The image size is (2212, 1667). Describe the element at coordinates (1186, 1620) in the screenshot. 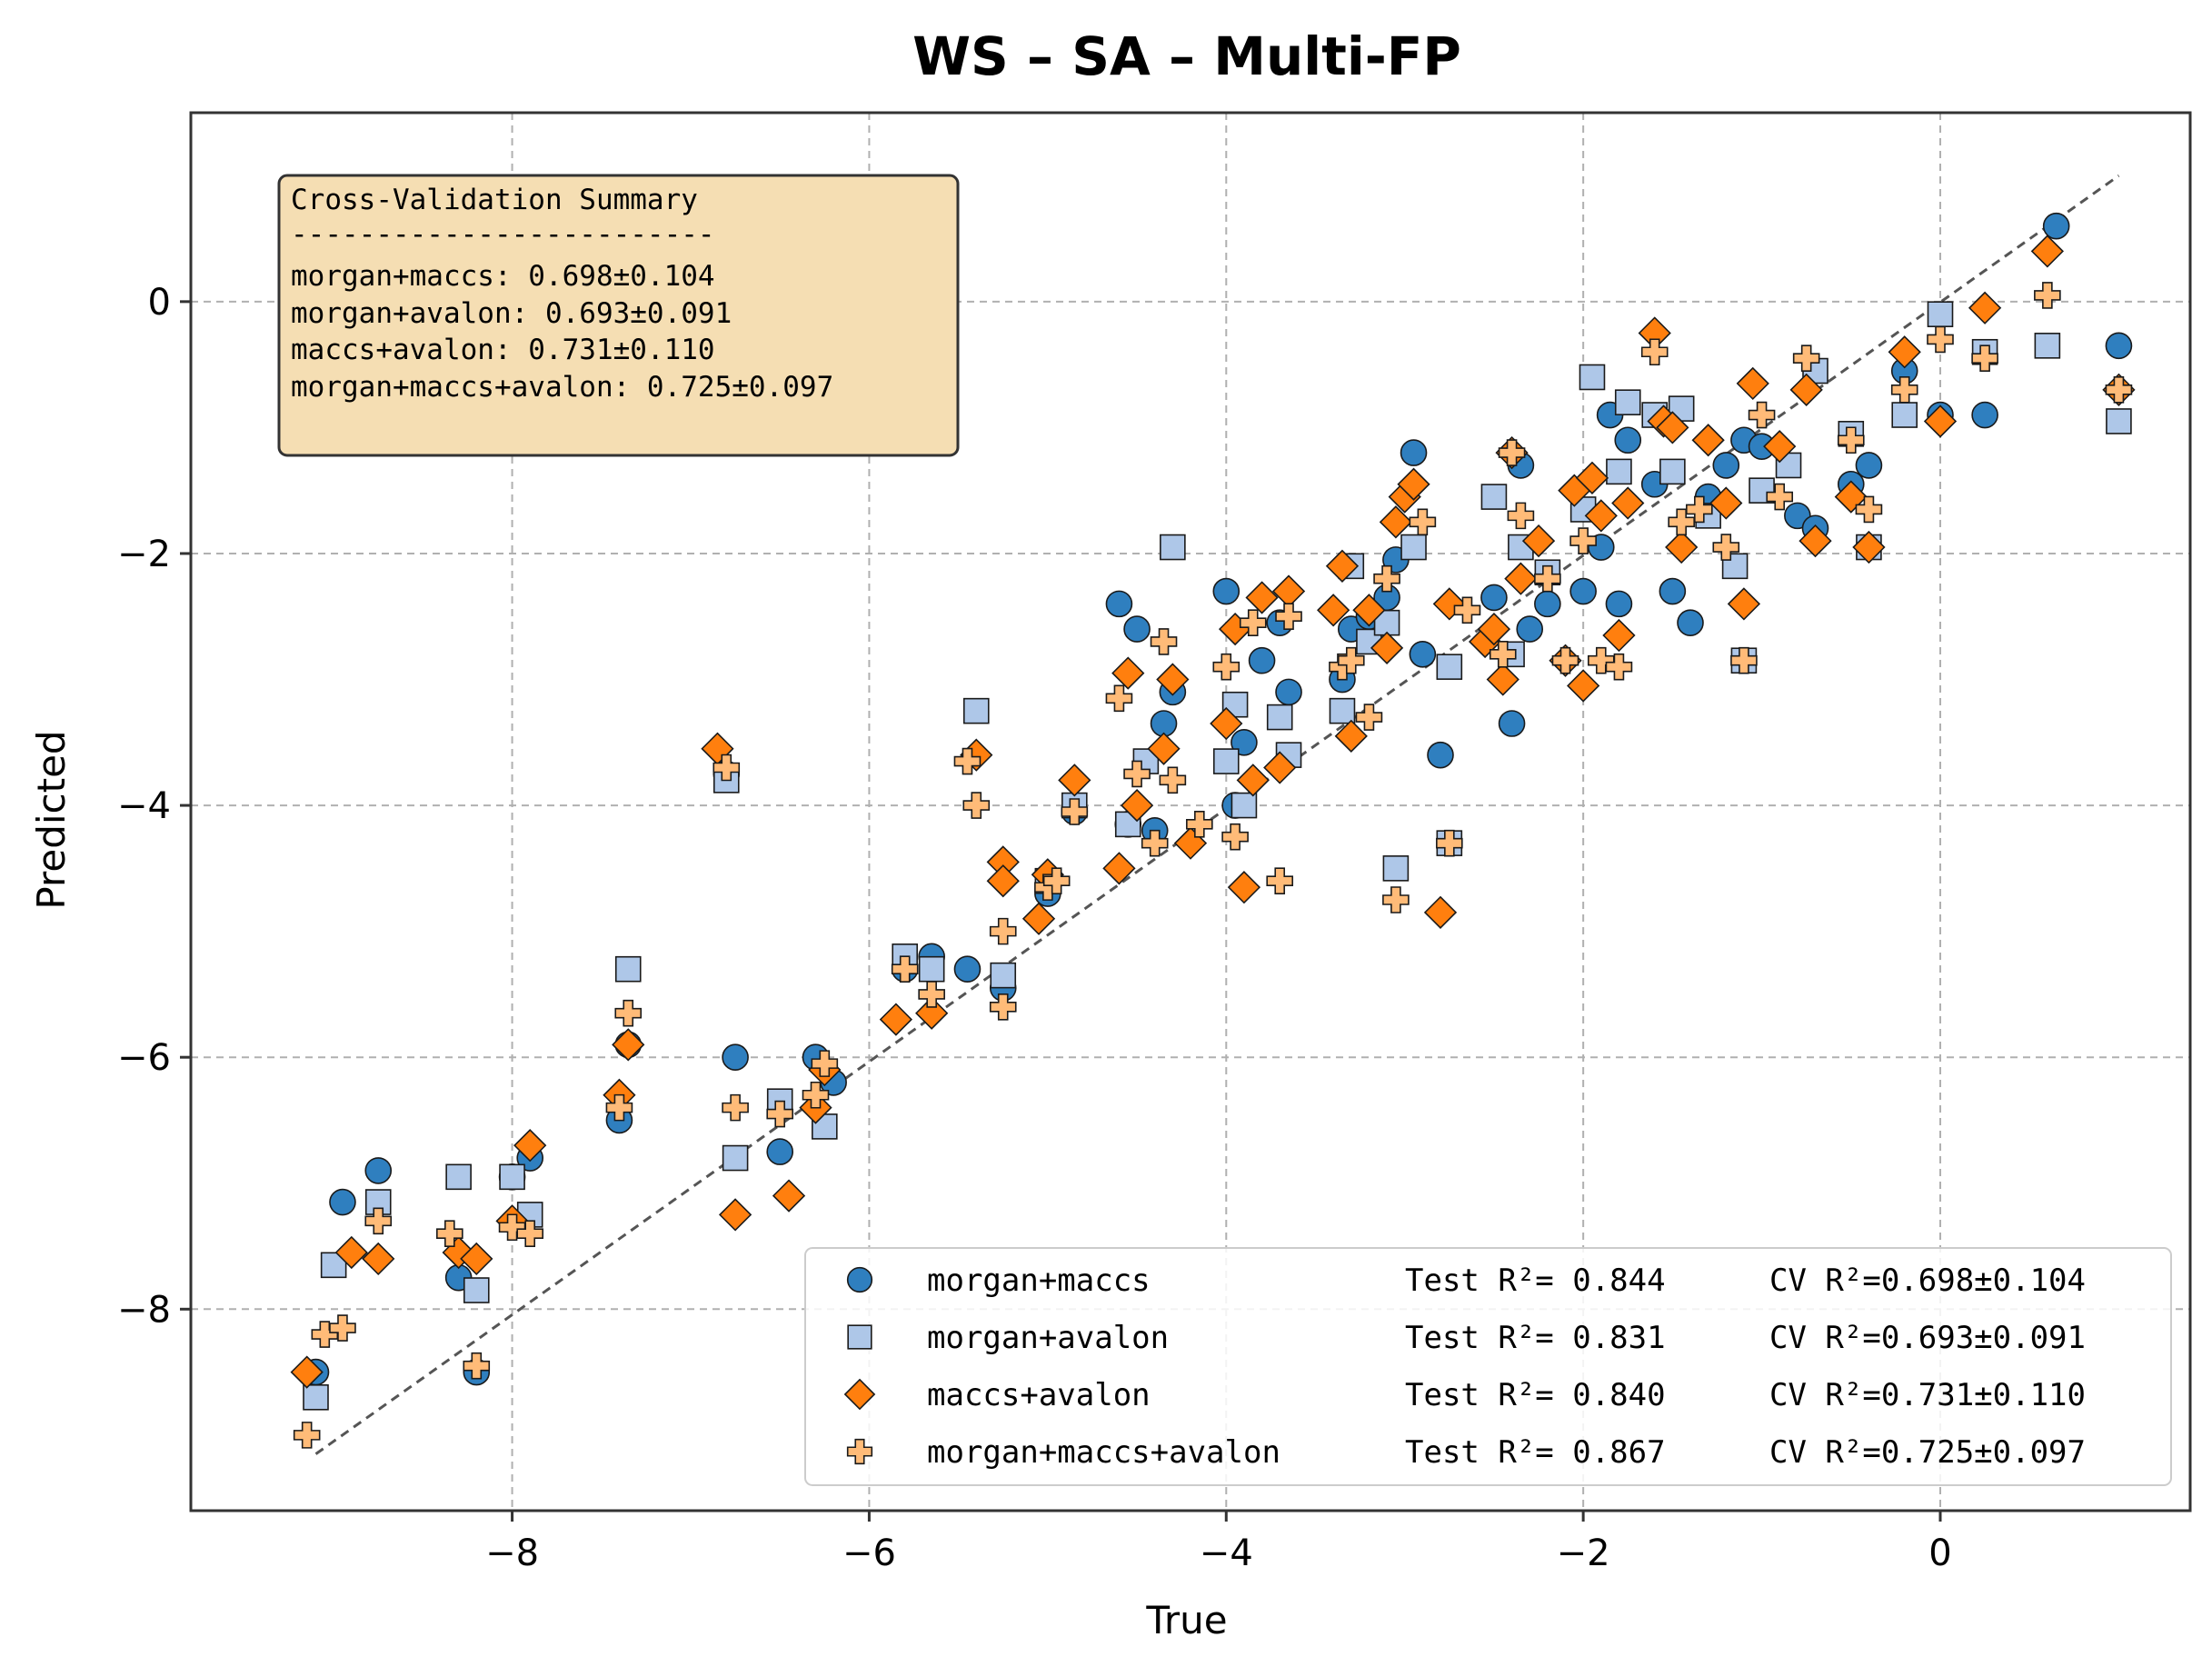

I see `x-axis-label: True` at that location.